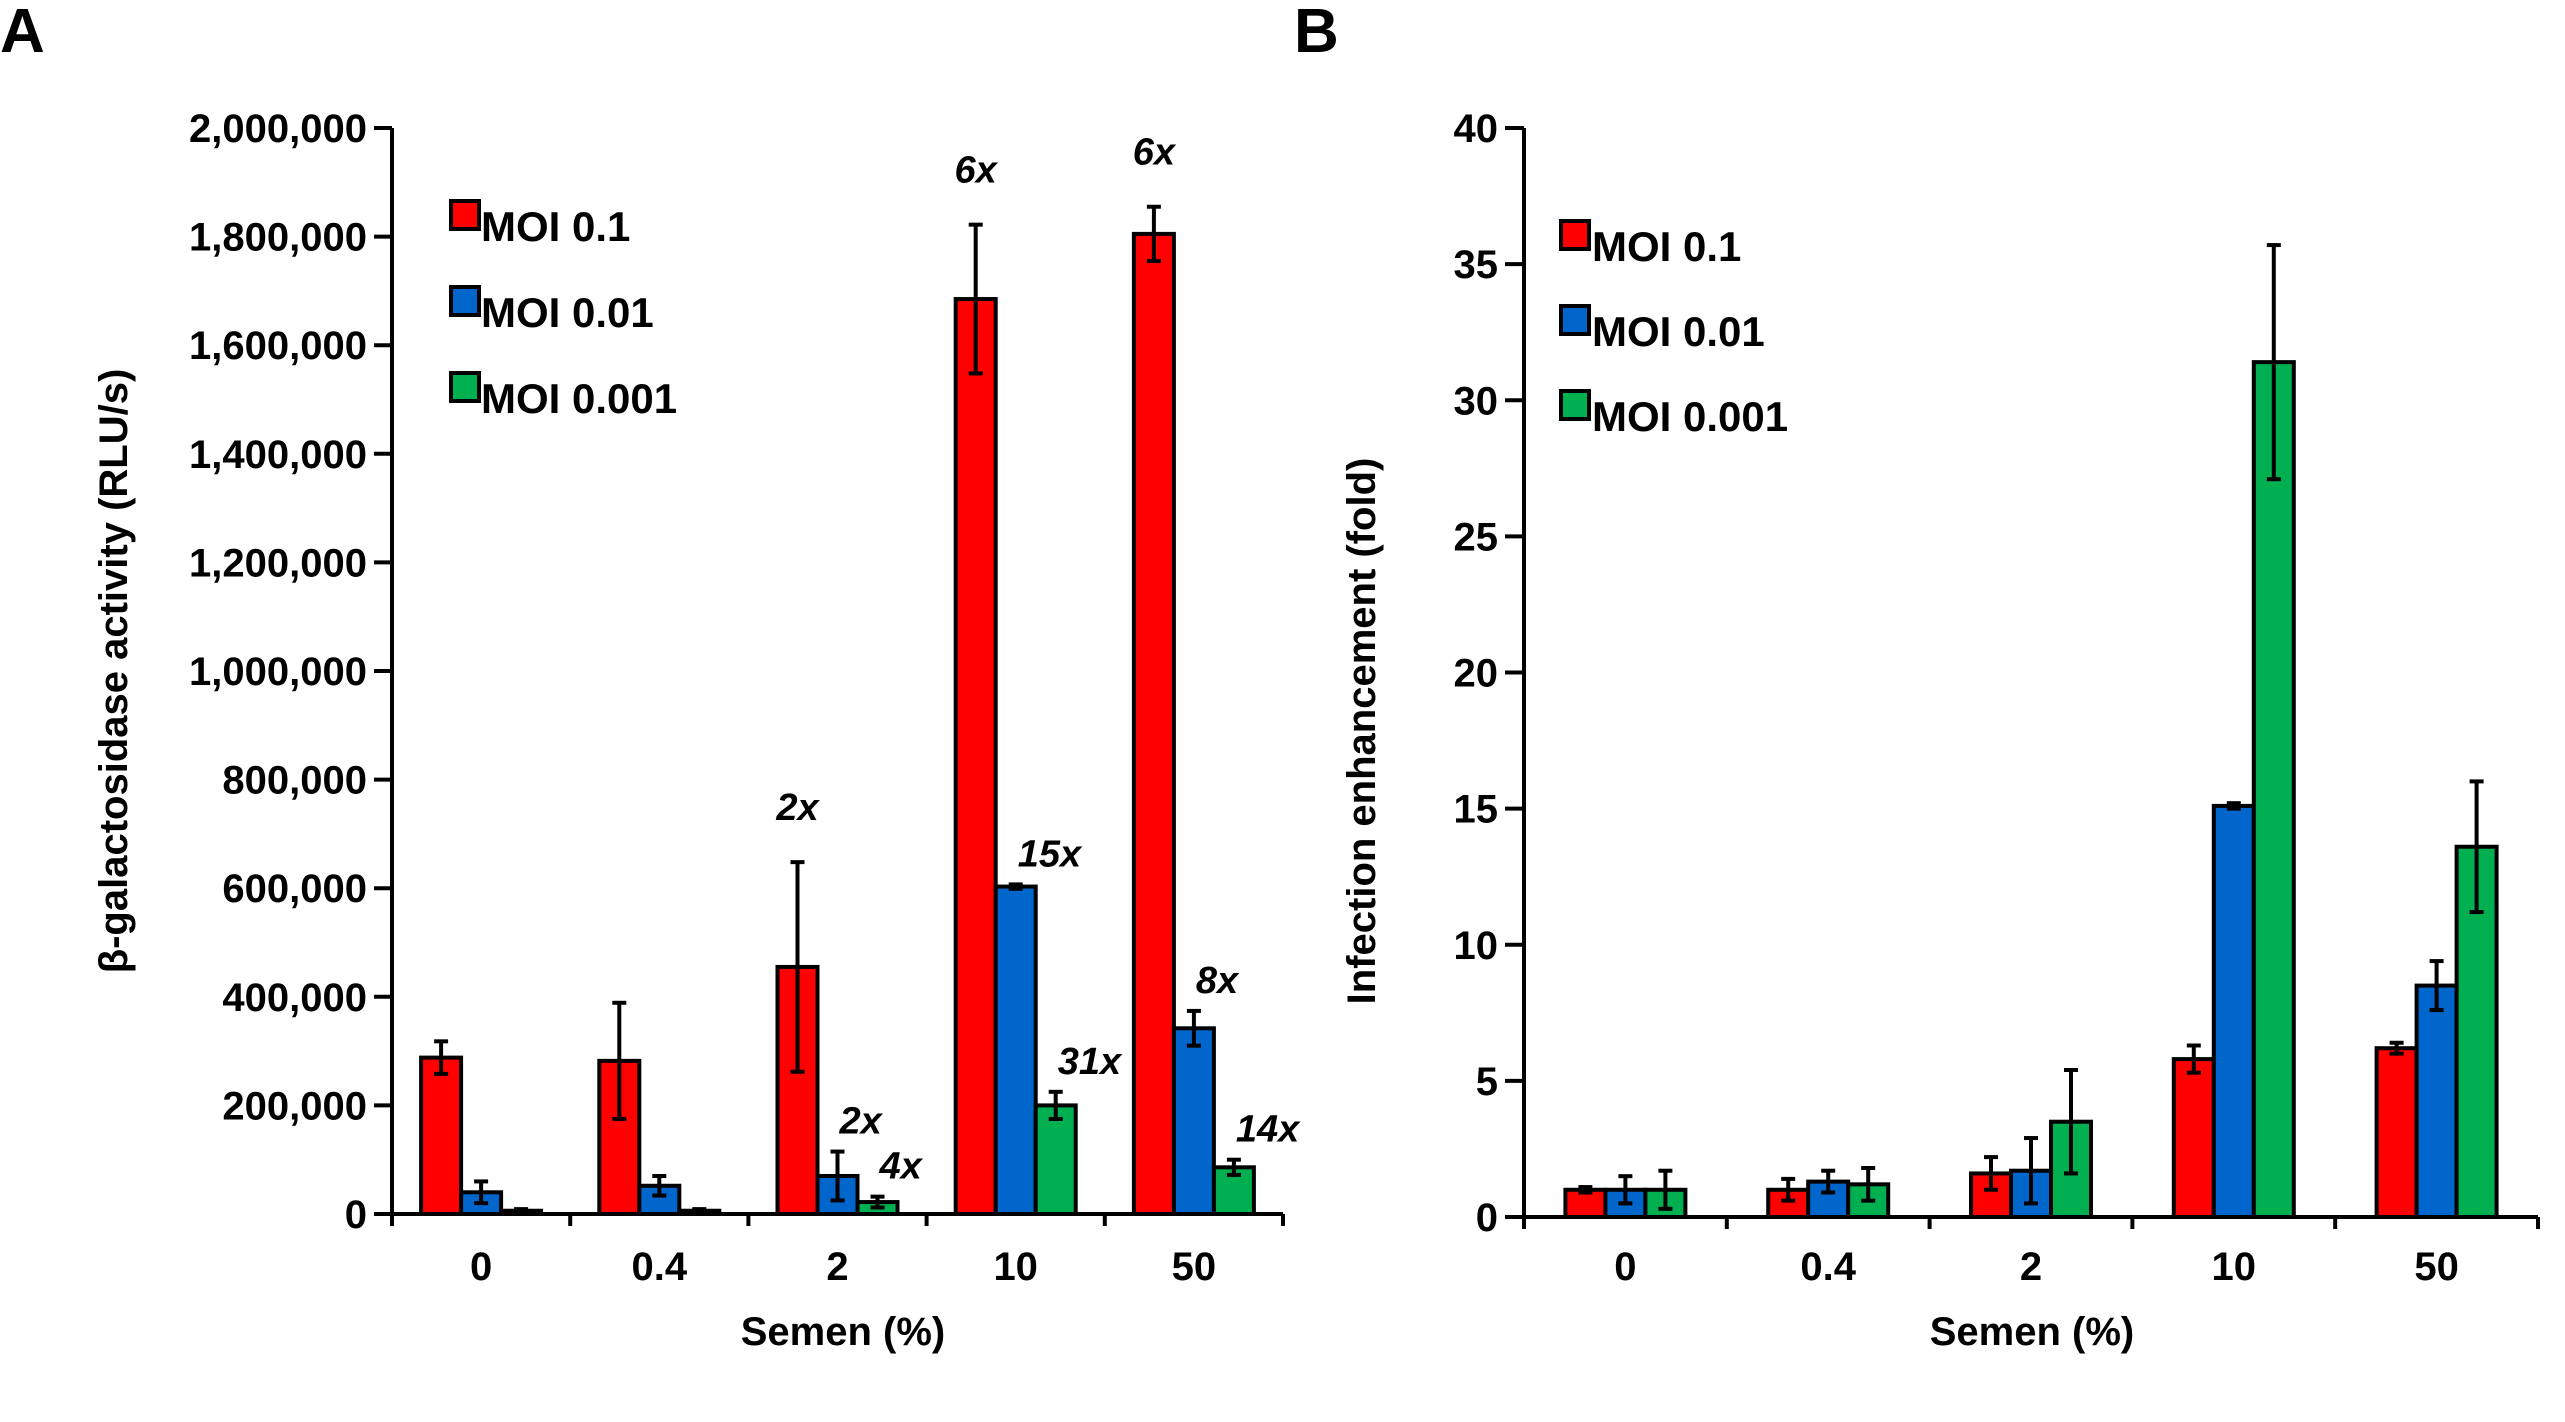 The image size is (2565, 1422). I want to click on y-tick-label: 25, so click(1476, 537).